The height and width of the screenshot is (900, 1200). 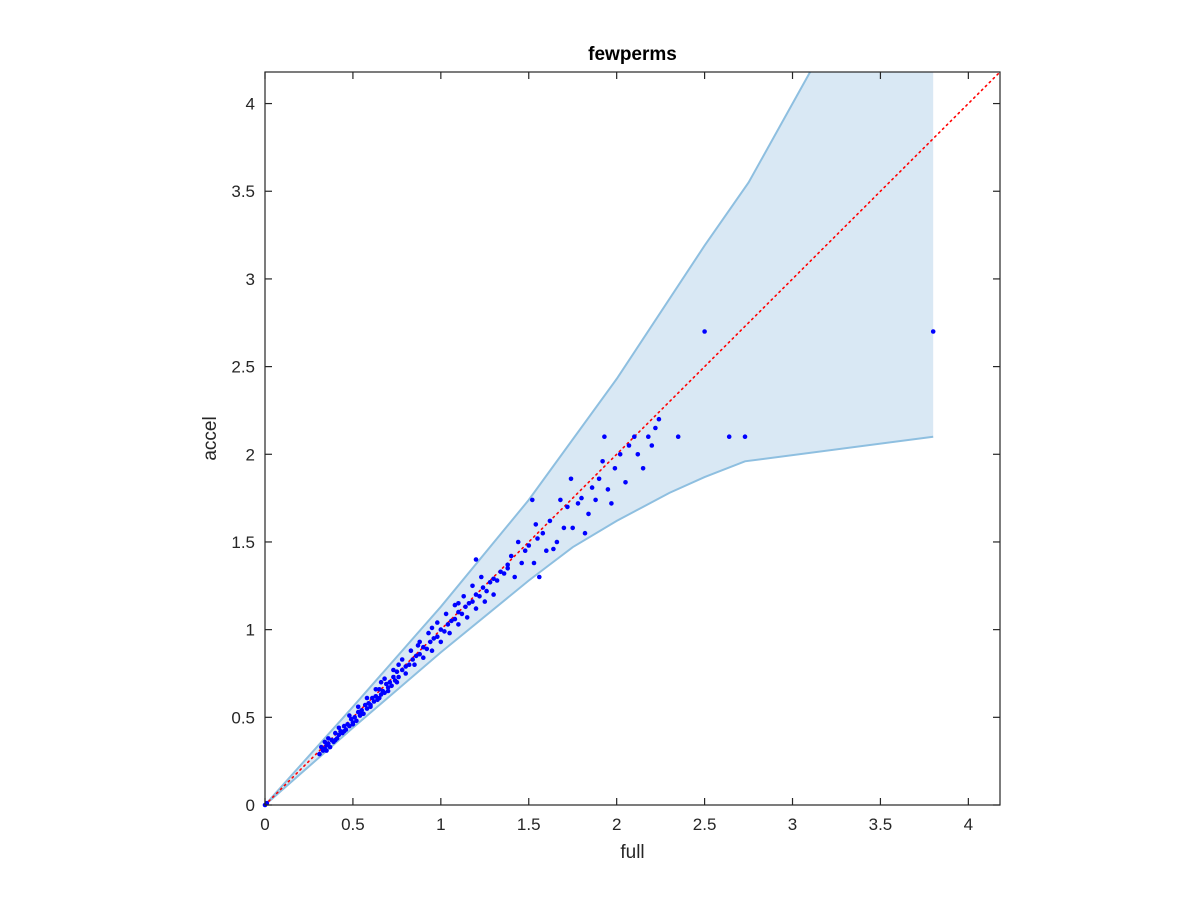 What do you see at coordinates (632, 852) in the screenshot?
I see `x-axis-label: full` at bounding box center [632, 852].